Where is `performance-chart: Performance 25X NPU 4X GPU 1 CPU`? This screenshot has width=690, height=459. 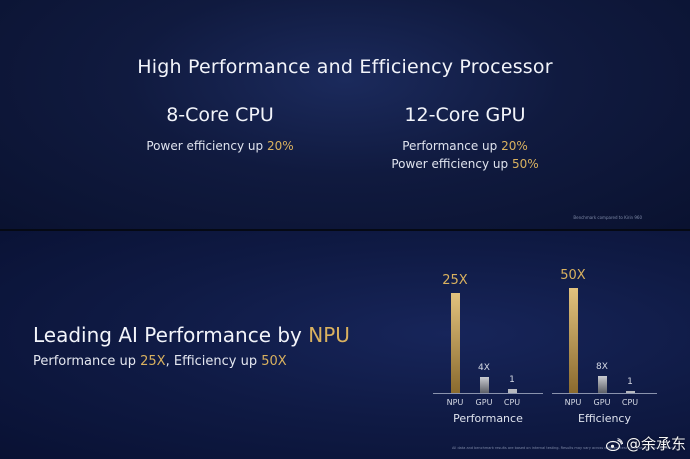
performance-chart: Performance 25X NPU 4X GPU 1 CPU is located at coordinates (488, 331).